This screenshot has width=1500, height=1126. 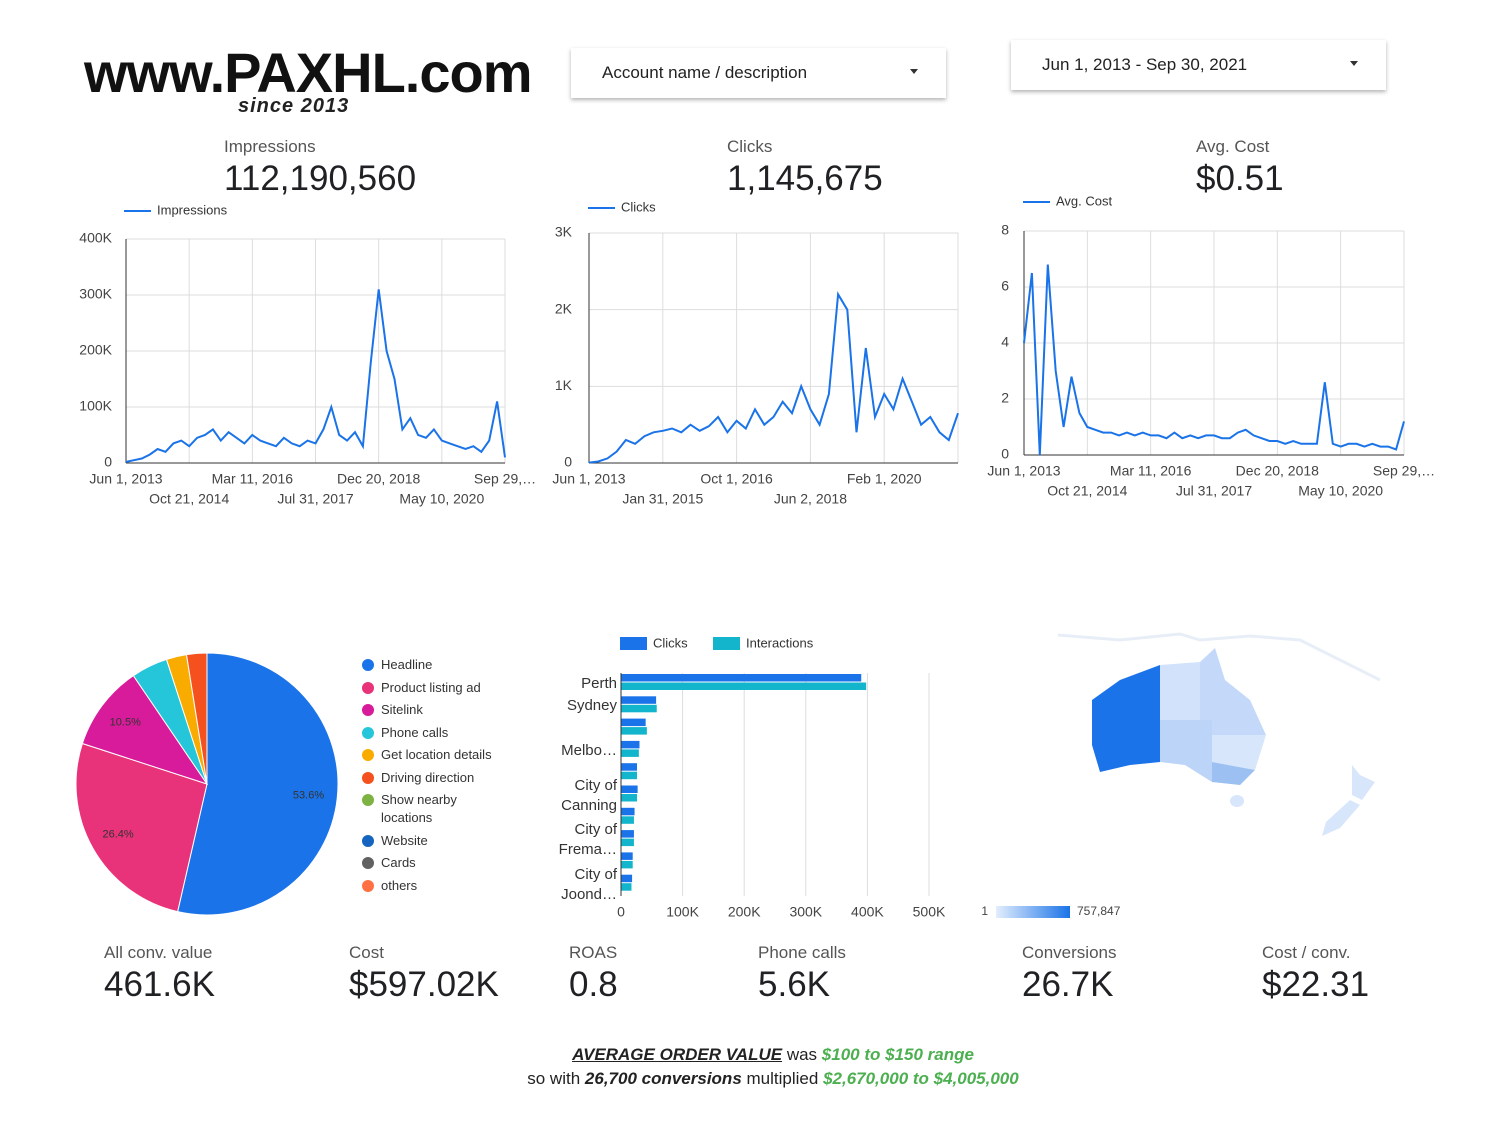 What do you see at coordinates (399, 885) in the screenshot?
I see `legend-label: others` at bounding box center [399, 885].